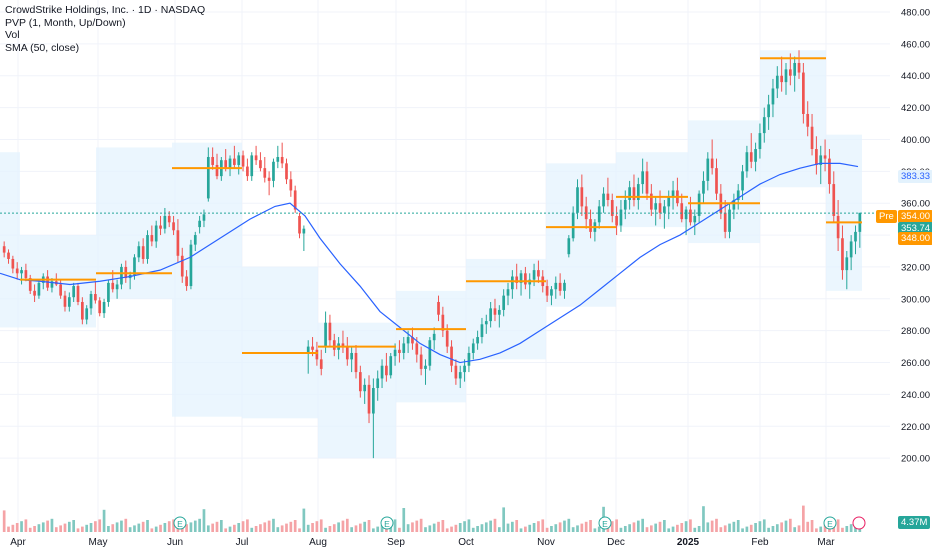  What do you see at coordinates (12, 35) in the screenshot?
I see `indicator-vol: Vol` at bounding box center [12, 35].